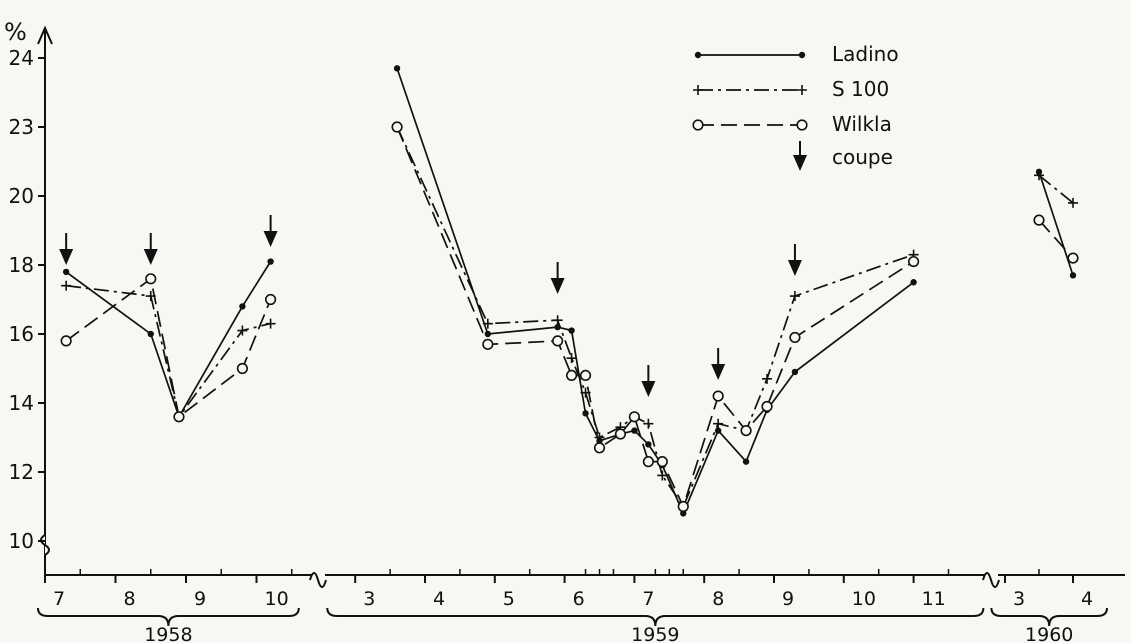 This screenshot has width=1131, height=643. I want to click on y-tick-label: 18, so click(21, 265).